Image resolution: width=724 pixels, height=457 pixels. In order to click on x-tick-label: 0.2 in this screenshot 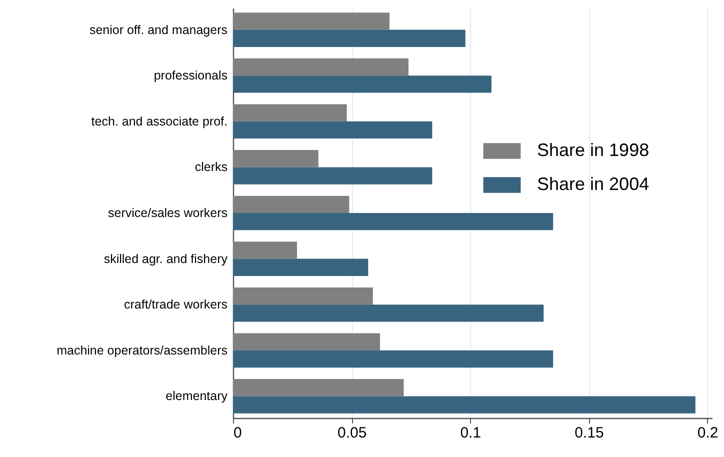, I will do `click(707, 433)`.